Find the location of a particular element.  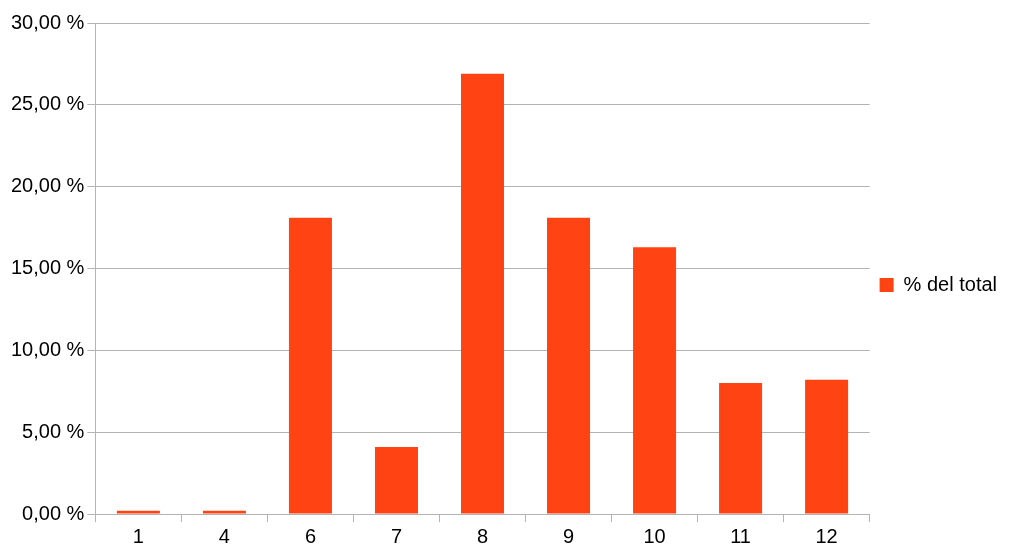

y-tick-label: 30,00 % is located at coordinates (48, 21).